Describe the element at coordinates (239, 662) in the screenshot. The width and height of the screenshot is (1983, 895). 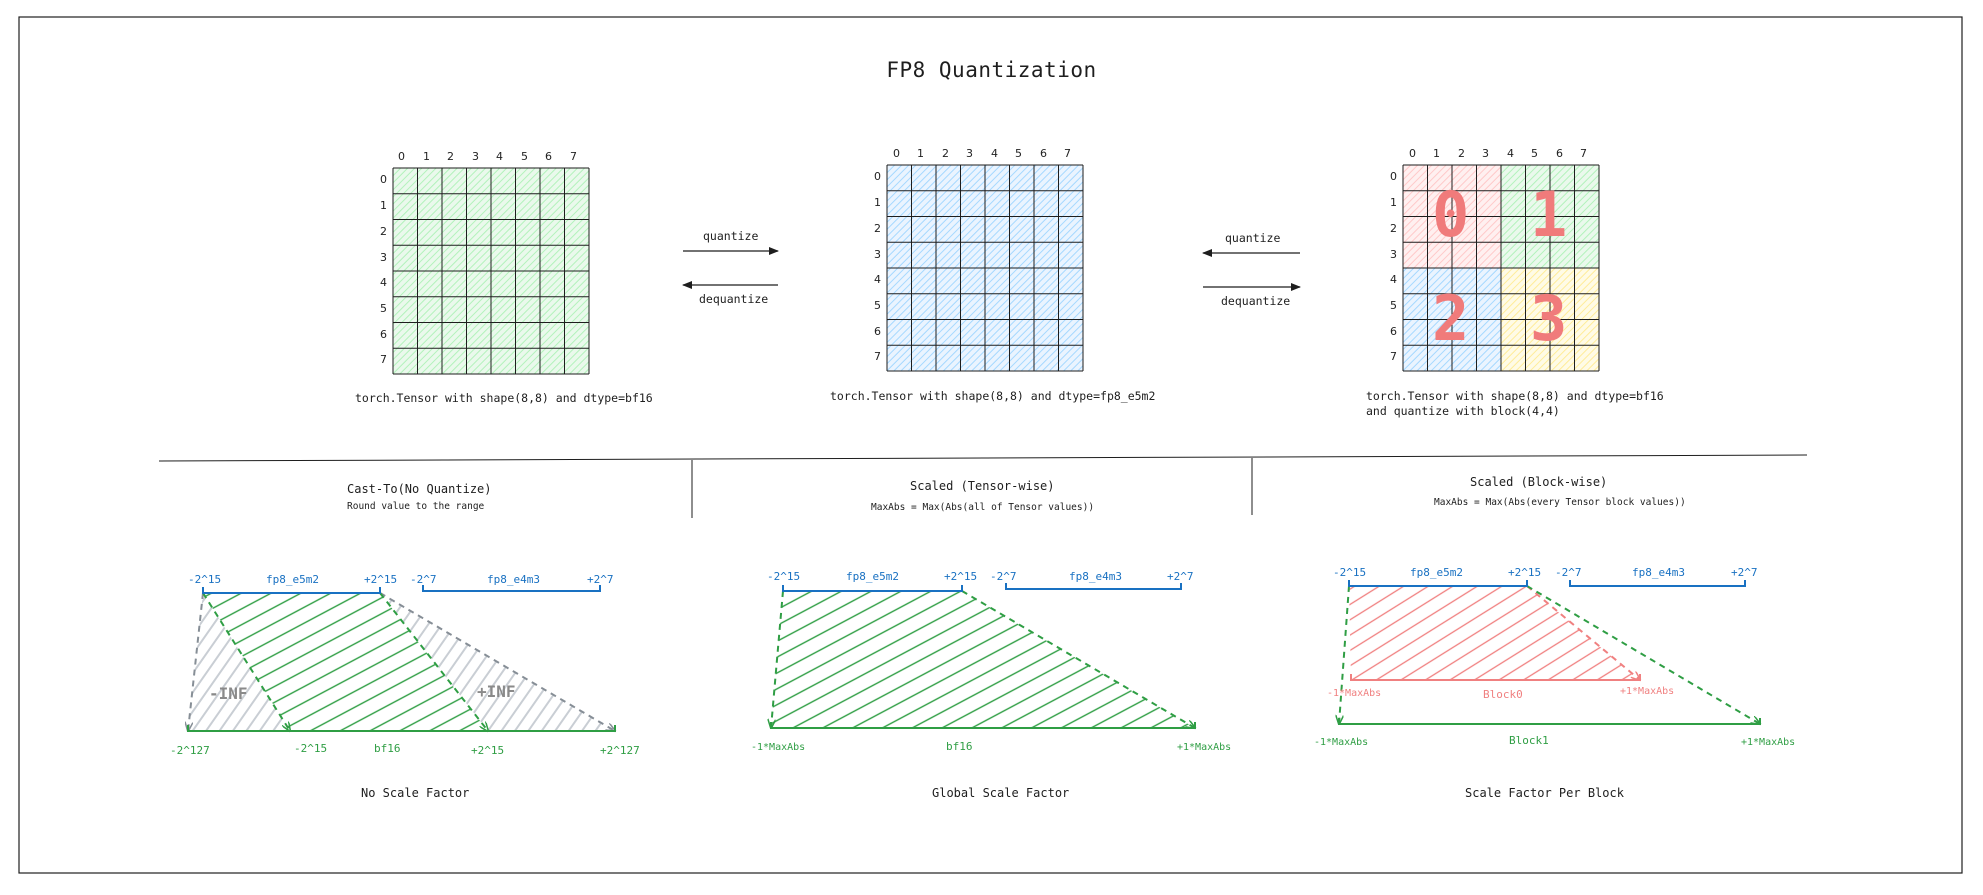
I see `neg-overflow-region` at that location.